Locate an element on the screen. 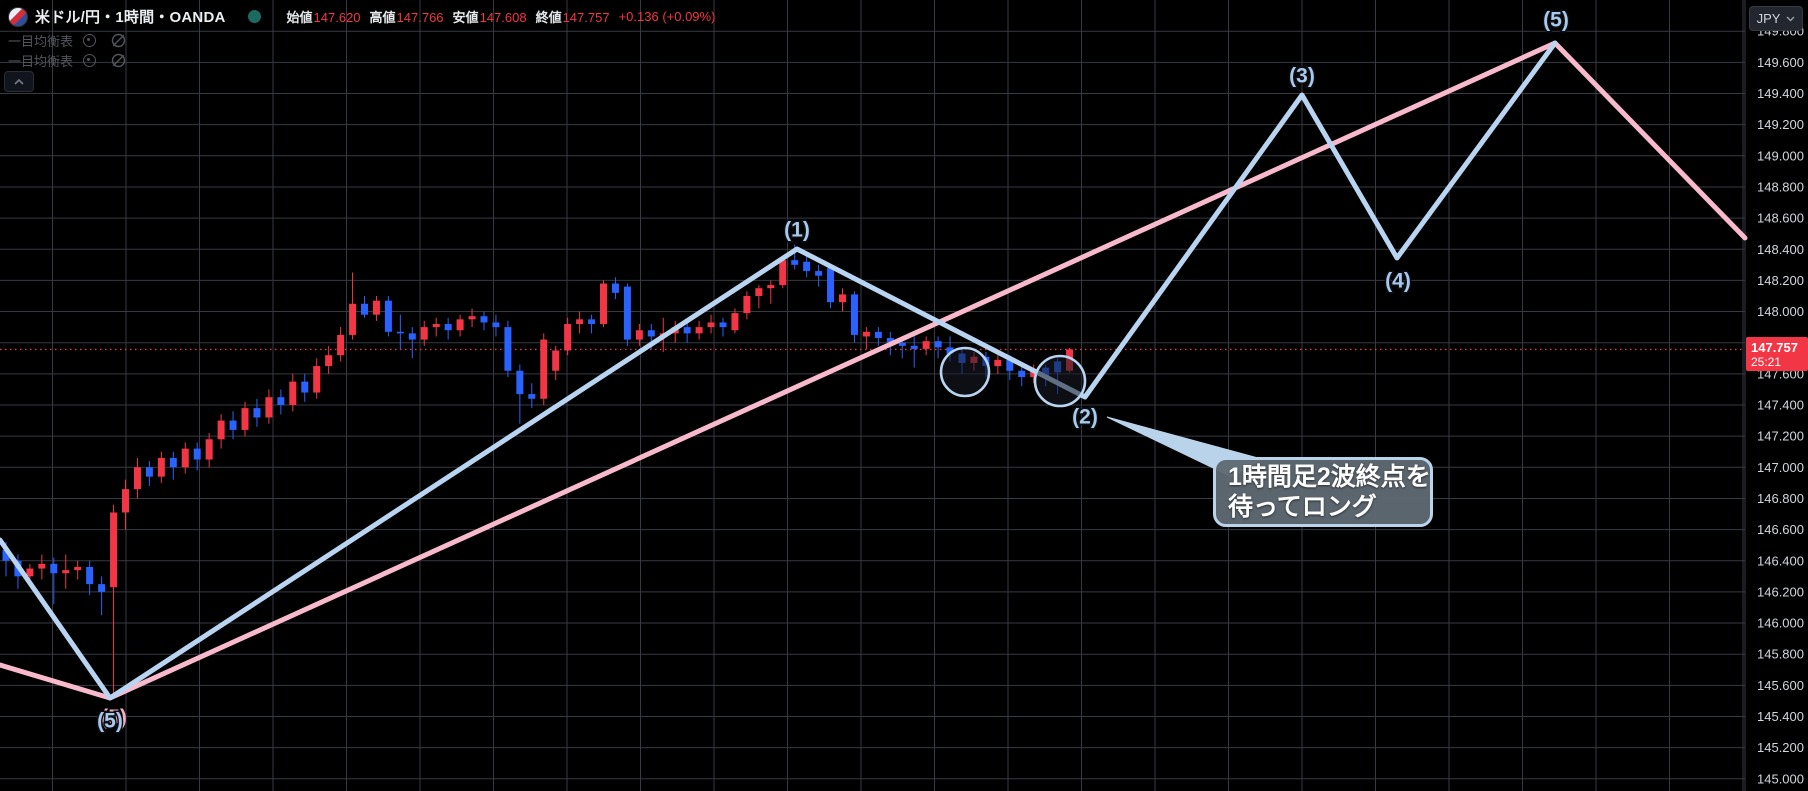 The width and height of the screenshot is (1808, 791). open-label: 始値 is located at coordinates (299, 17).